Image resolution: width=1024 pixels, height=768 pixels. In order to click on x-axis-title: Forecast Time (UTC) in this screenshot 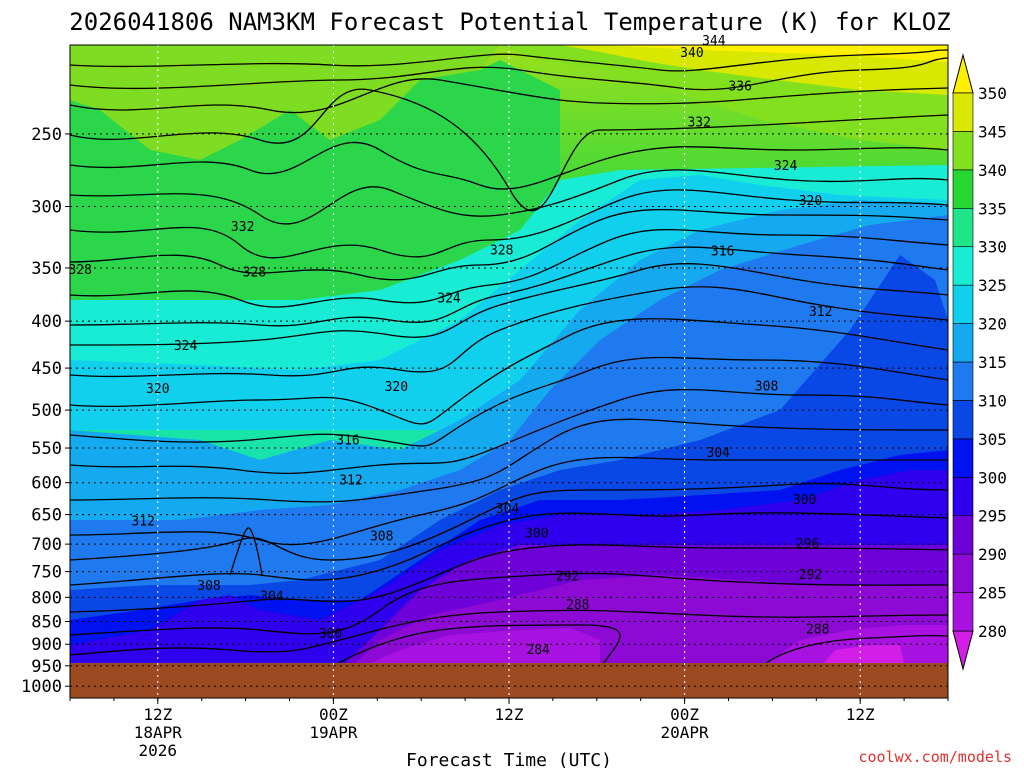, I will do `click(509, 759)`.